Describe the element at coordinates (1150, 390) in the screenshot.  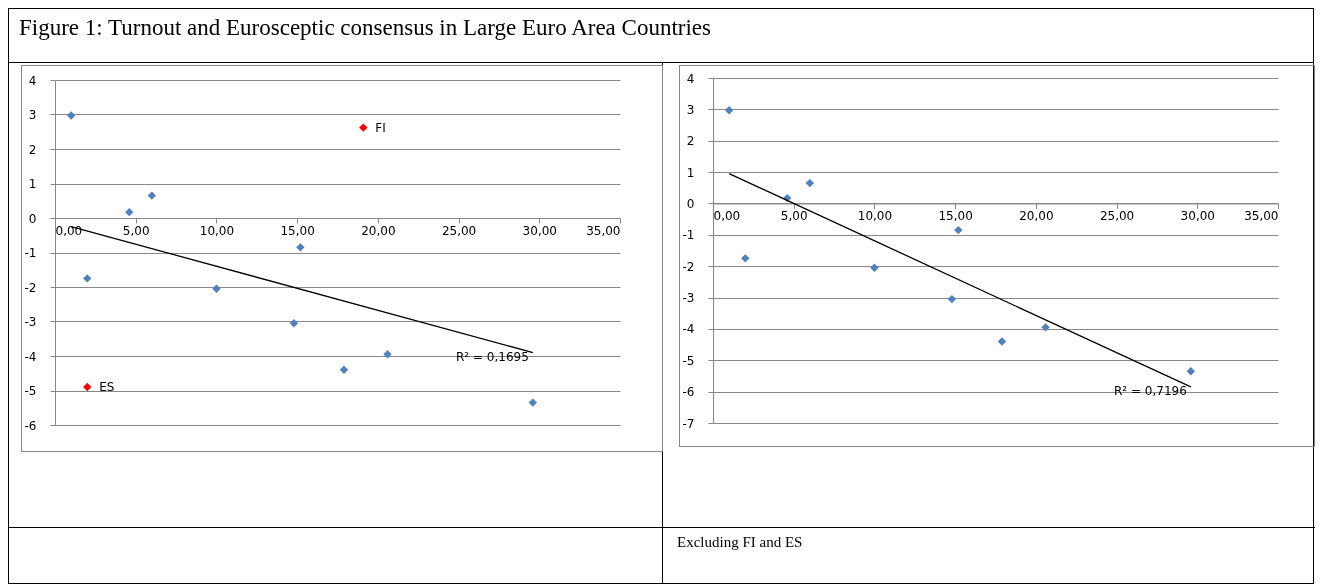
I see `annotation: R² = 0,7196` at that location.